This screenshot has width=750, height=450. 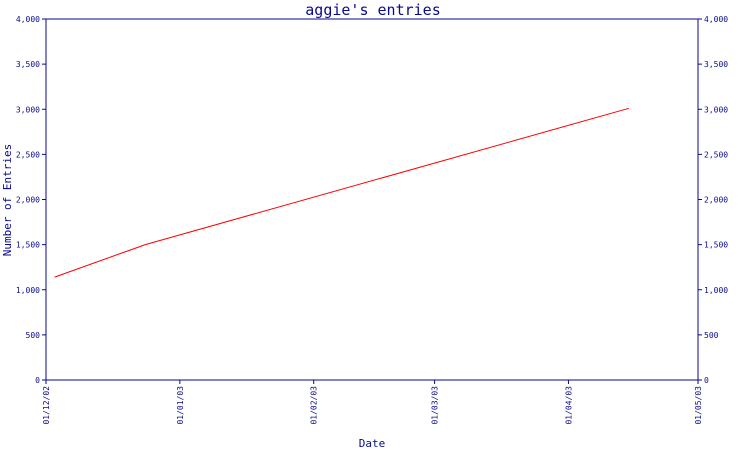 What do you see at coordinates (28, 200) in the screenshot?
I see `y-tick-label-left: 2,000` at bounding box center [28, 200].